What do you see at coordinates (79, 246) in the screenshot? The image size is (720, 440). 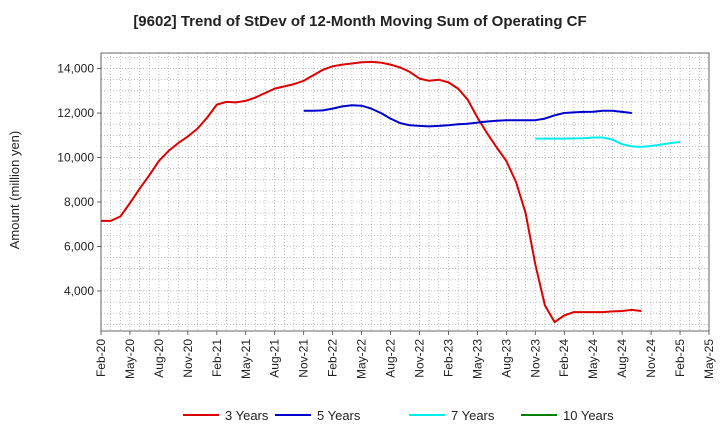 I see `y-tick-label: 6,000` at bounding box center [79, 246].